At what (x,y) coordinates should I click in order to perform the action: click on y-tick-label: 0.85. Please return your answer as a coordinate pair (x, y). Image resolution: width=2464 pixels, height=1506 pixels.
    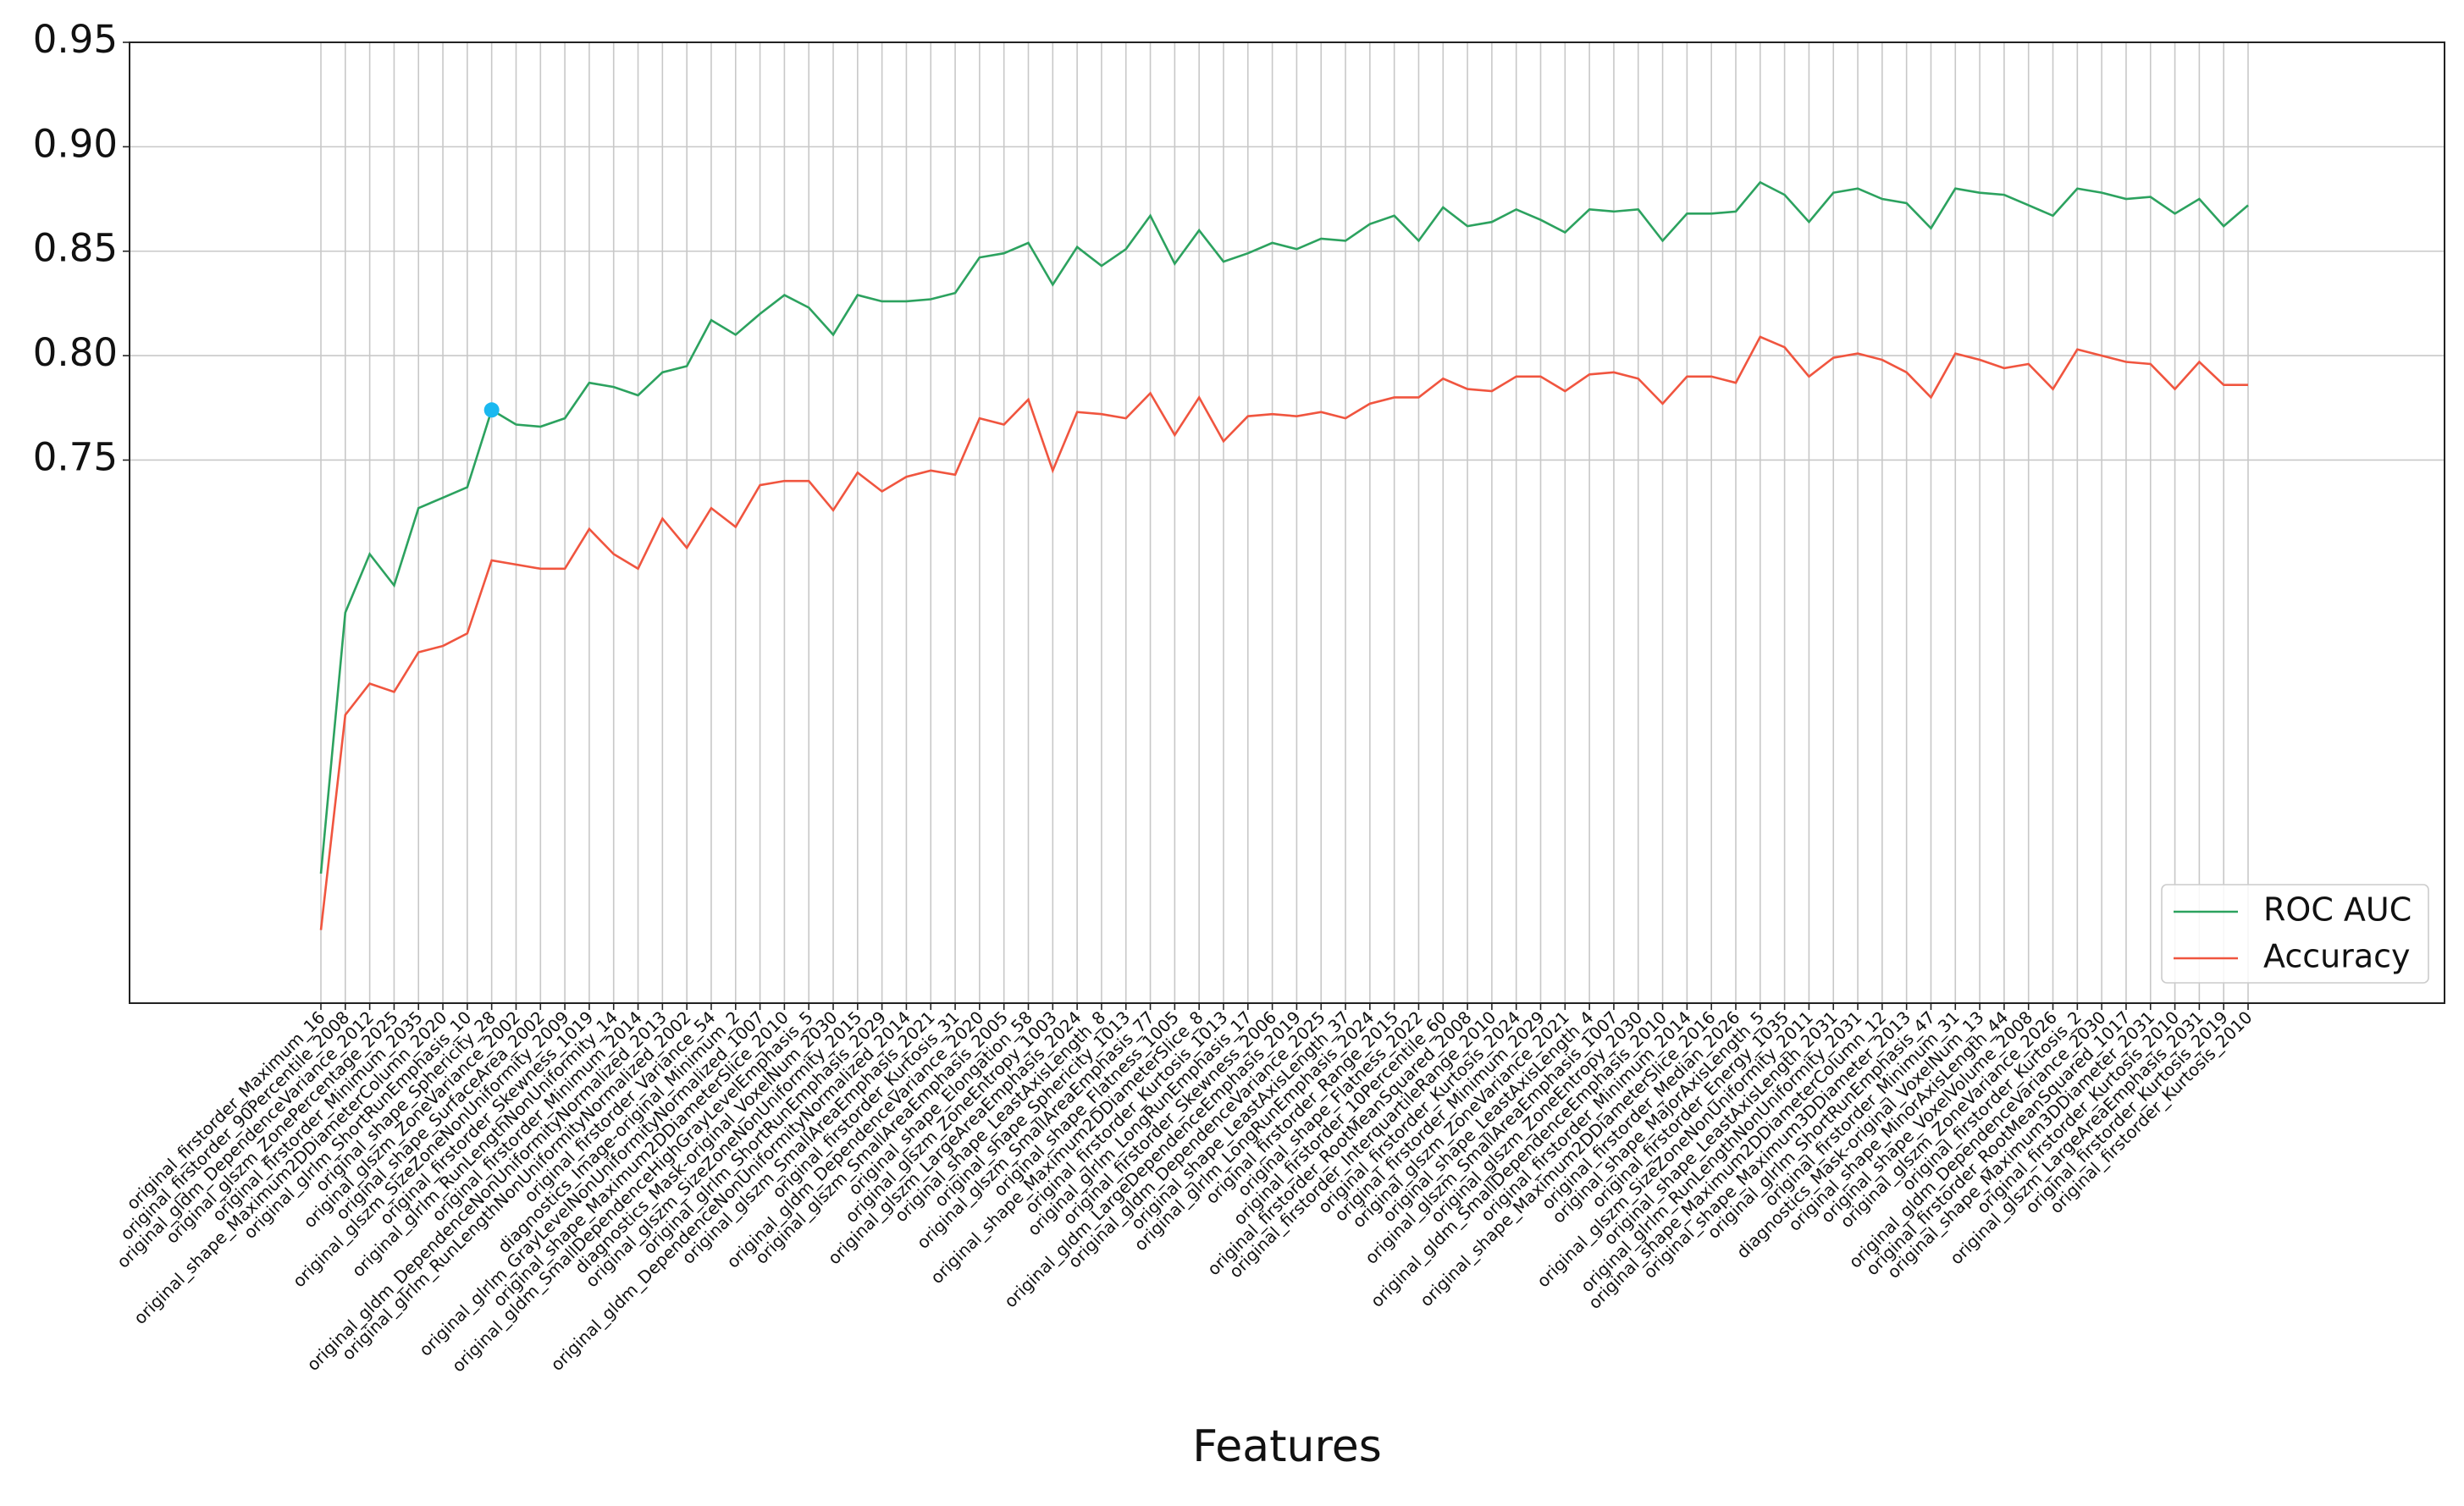
    Looking at the image, I should click on (75, 249).